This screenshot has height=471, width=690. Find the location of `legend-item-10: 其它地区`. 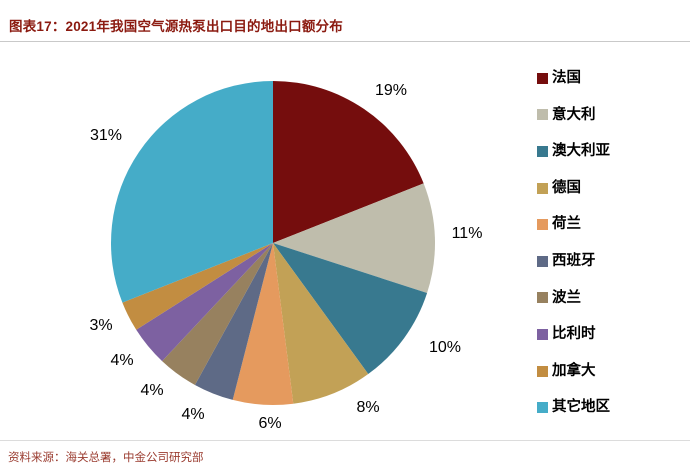

legend-item-10: 其它地区 is located at coordinates (573, 407).